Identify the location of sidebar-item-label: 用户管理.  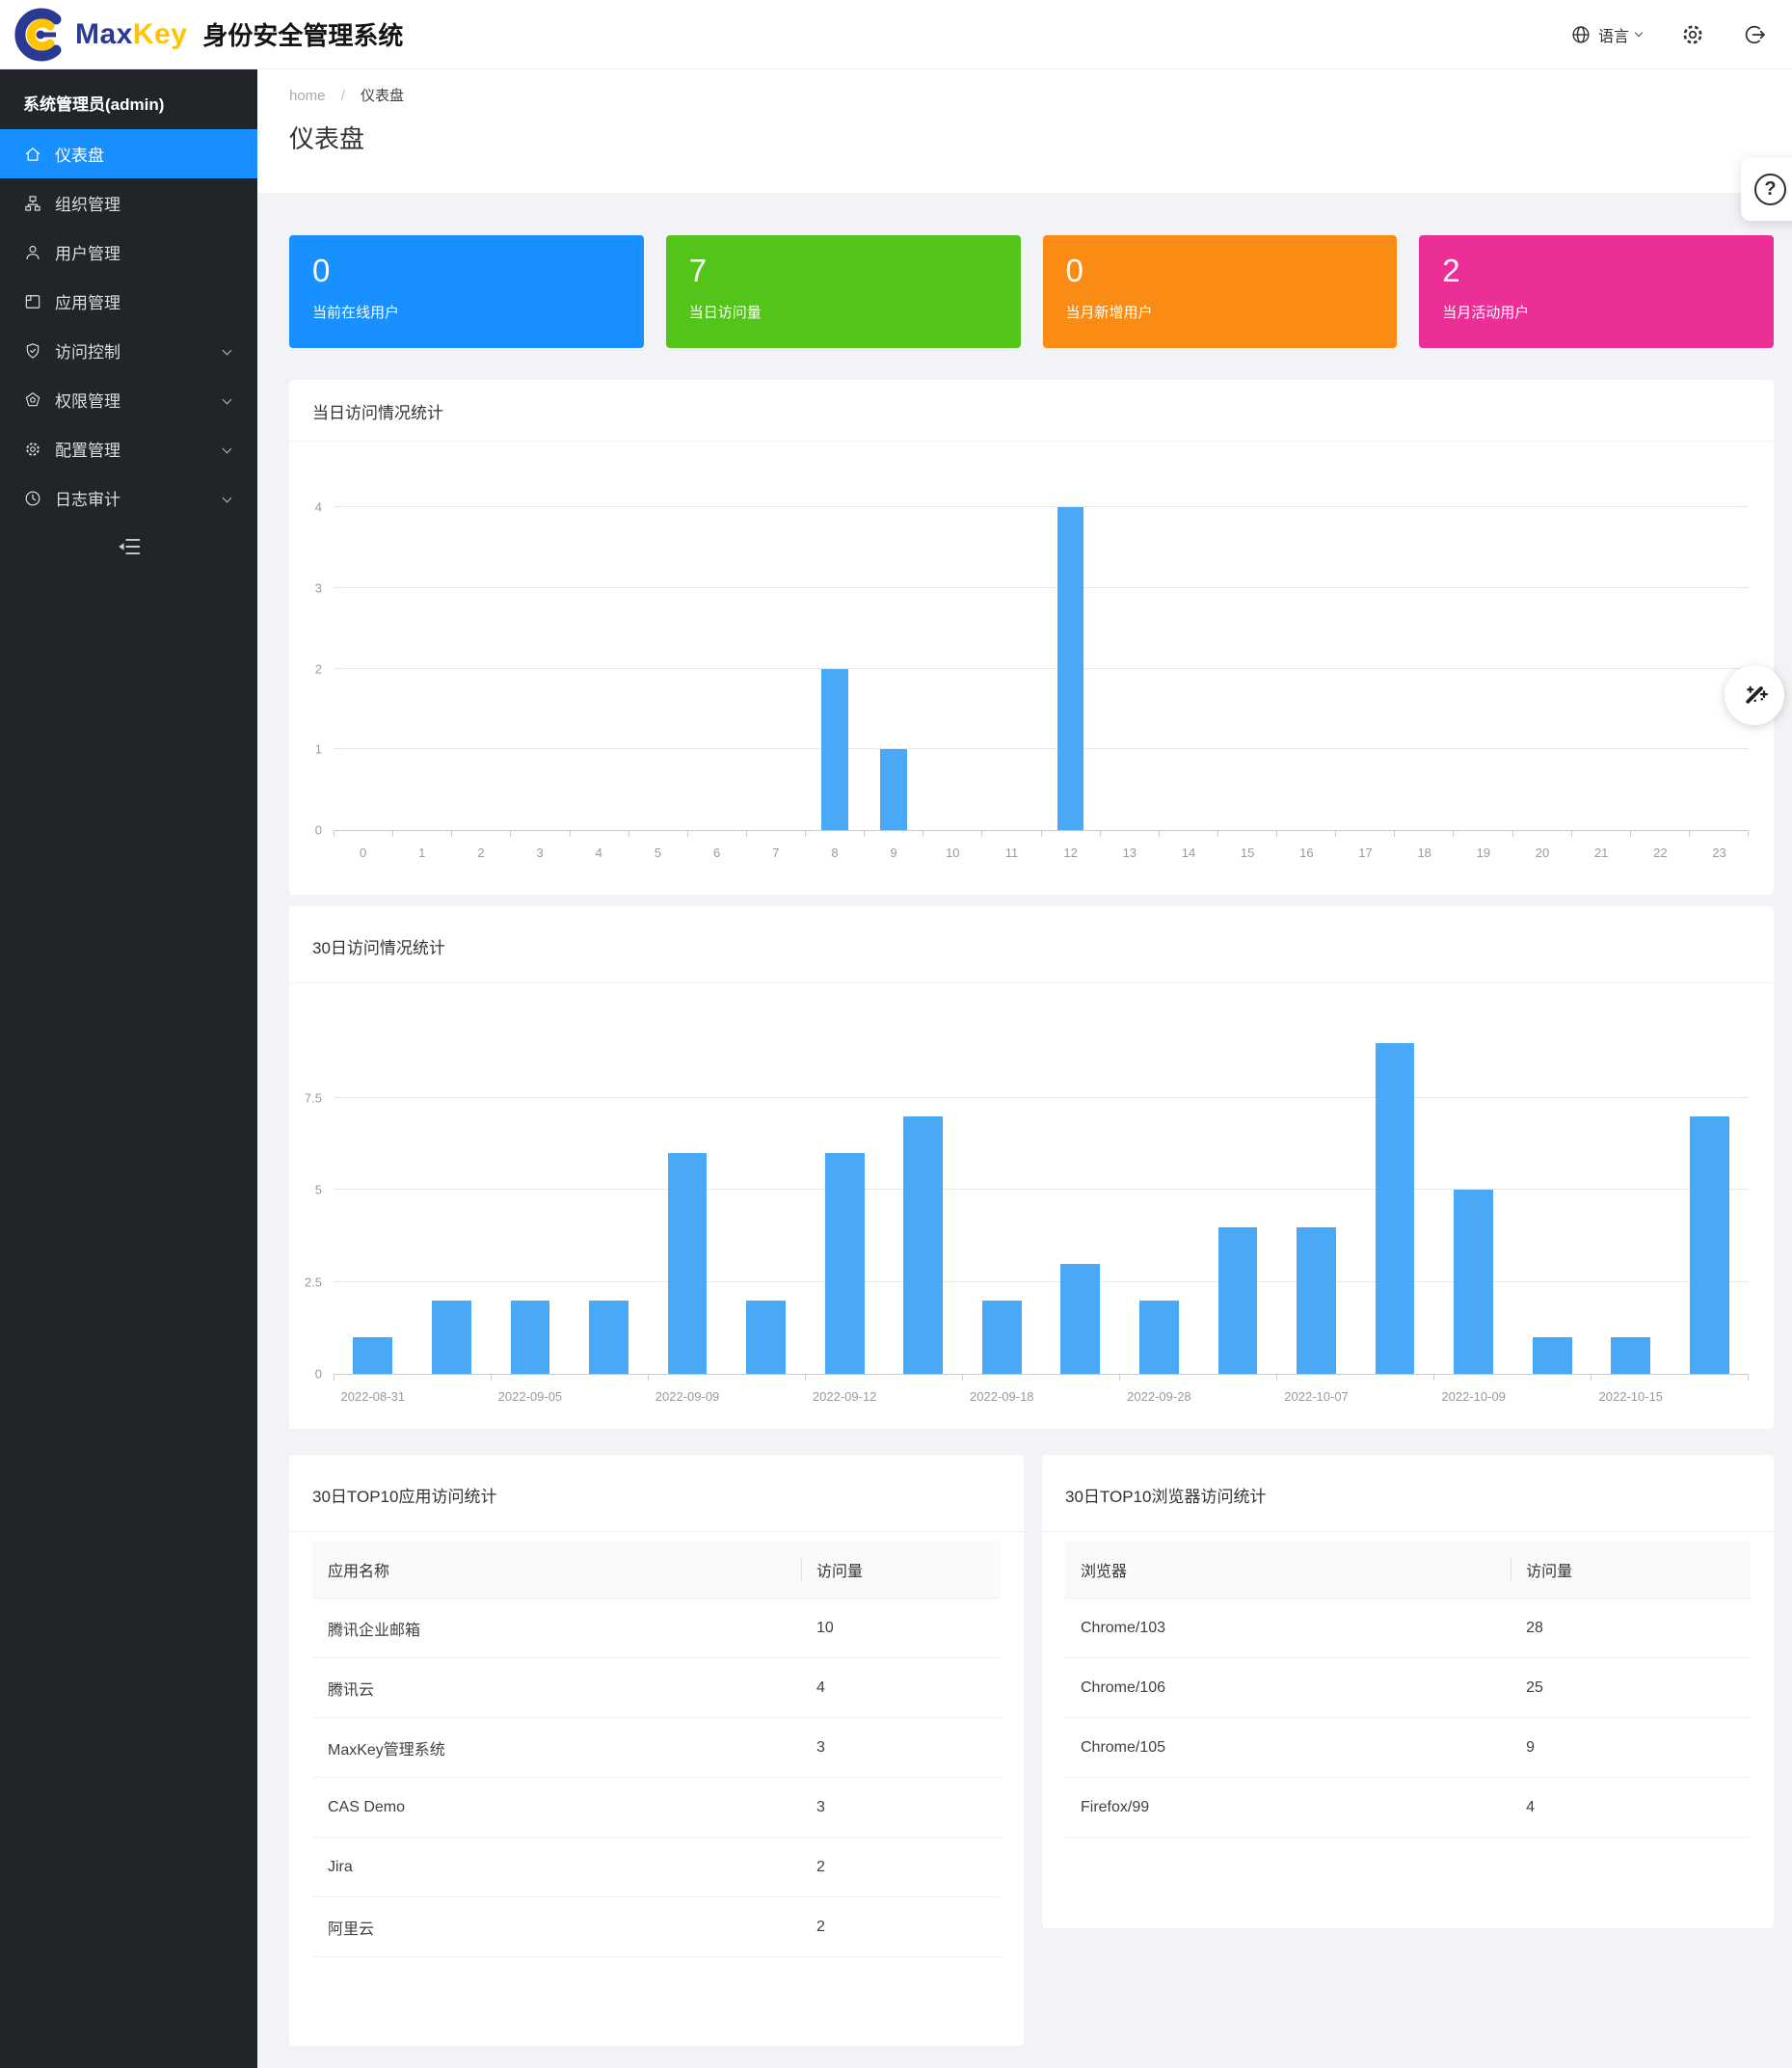
(87, 254).